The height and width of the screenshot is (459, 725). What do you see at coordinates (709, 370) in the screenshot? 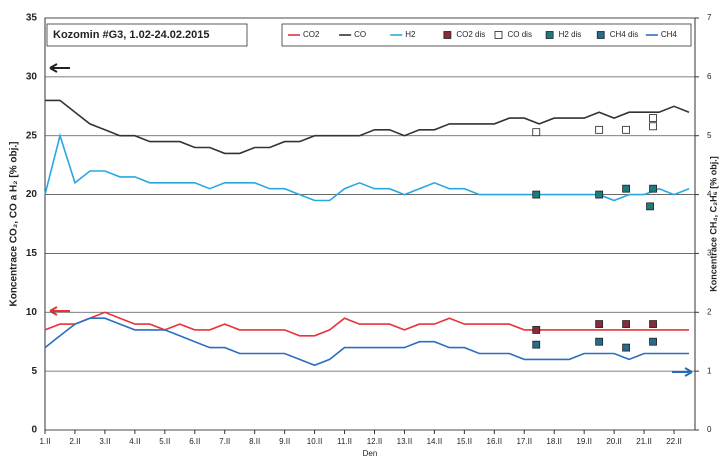
I see `y2-tick-label: 1` at bounding box center [709, 370].